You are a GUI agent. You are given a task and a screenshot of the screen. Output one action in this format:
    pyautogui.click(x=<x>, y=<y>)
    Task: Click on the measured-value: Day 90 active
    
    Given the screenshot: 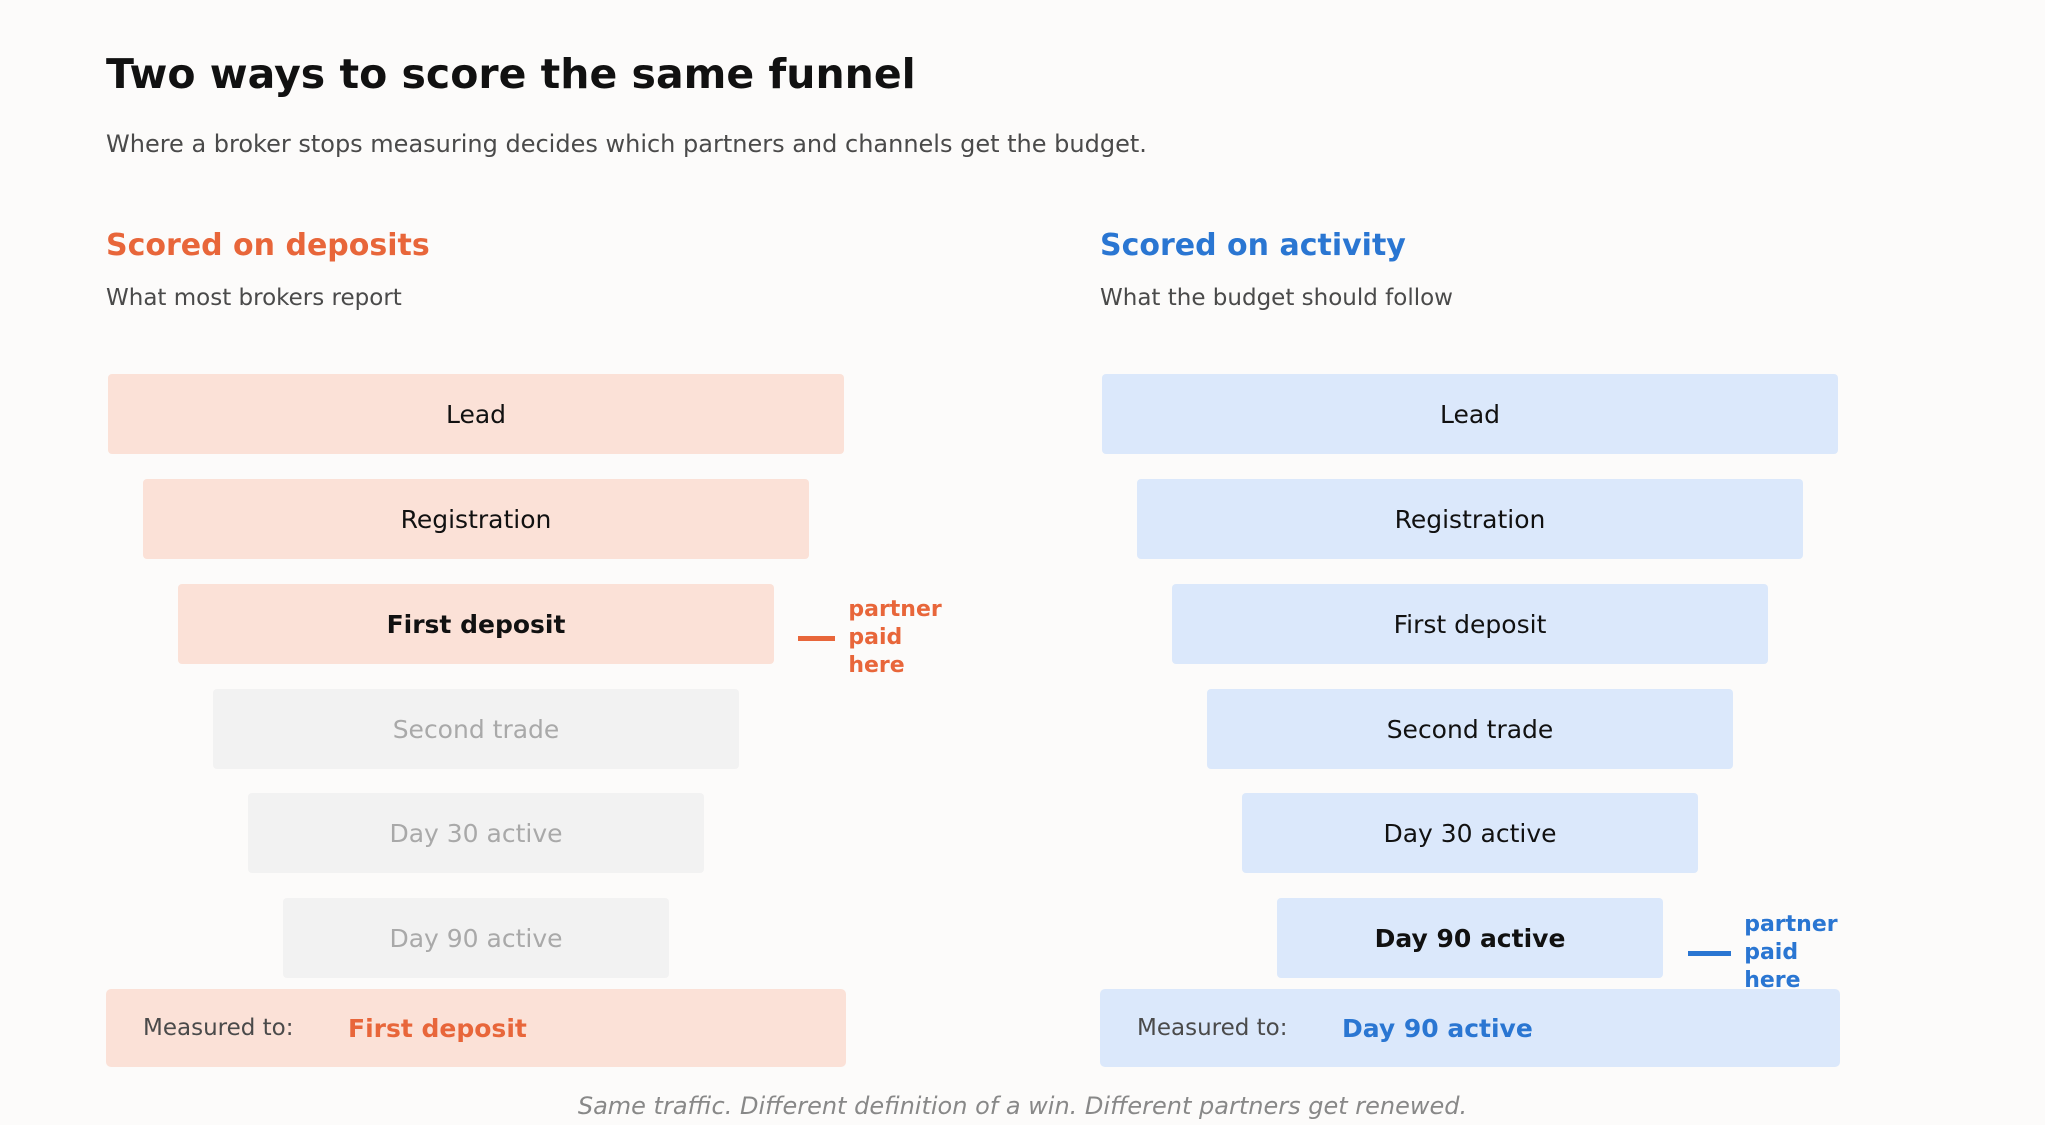 What is the action you would take?
    pyautogui.click(x=1437, y=1028)
    